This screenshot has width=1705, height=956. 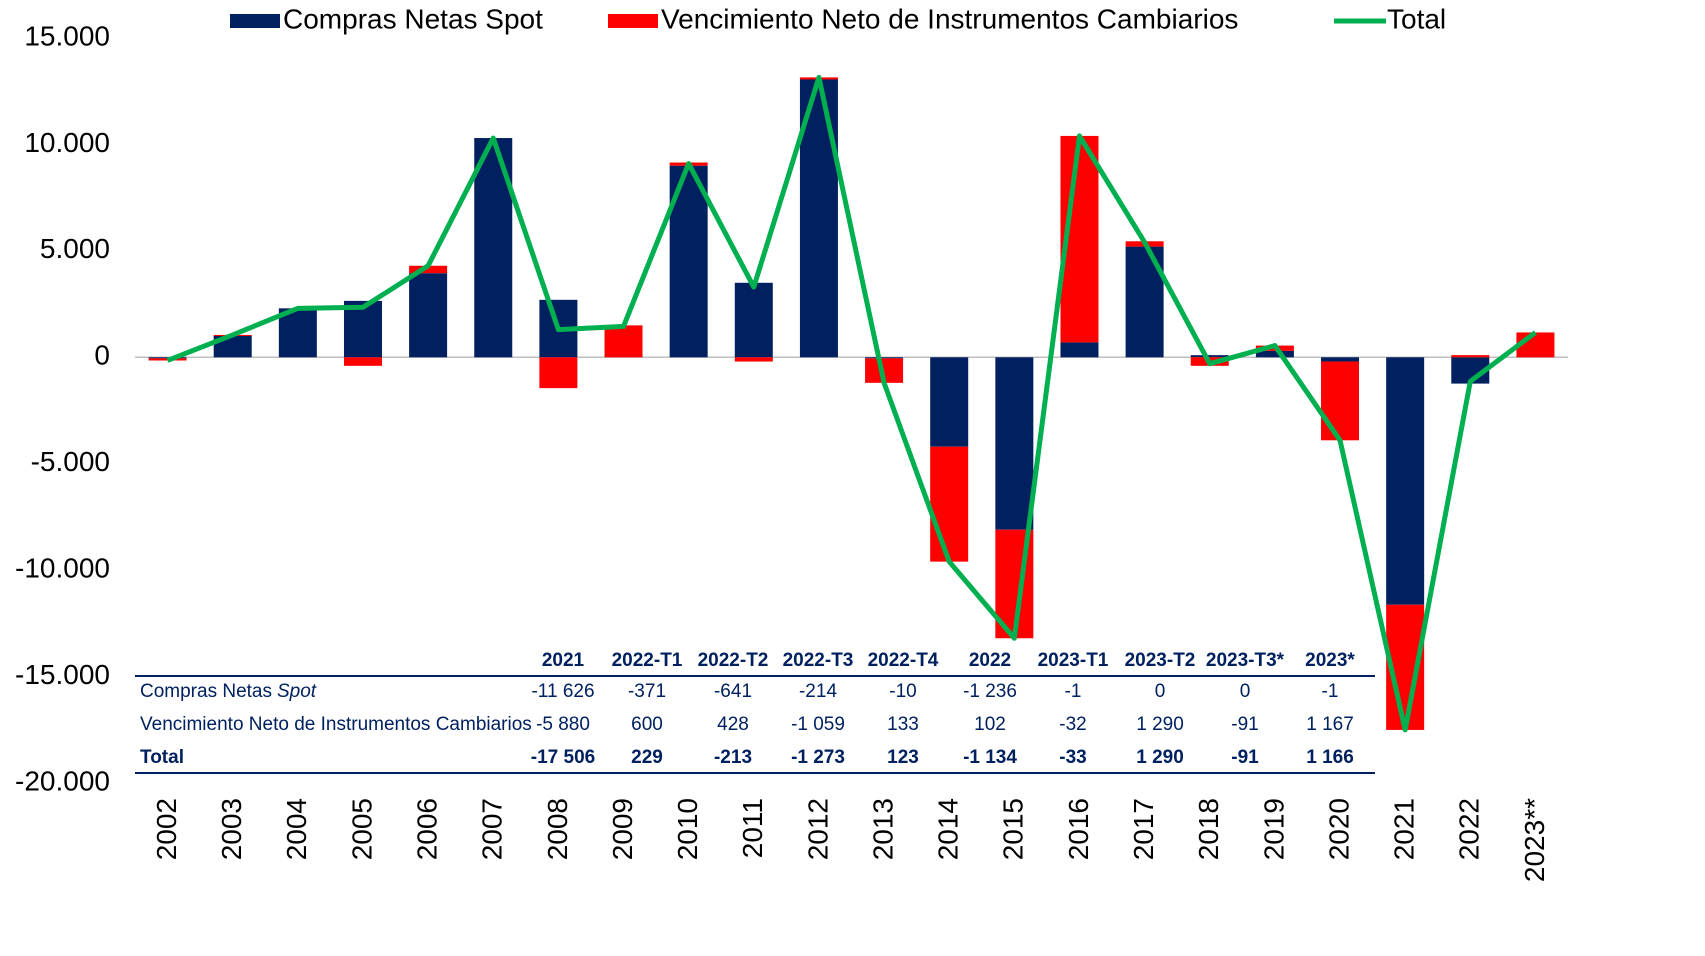 I want to click on table-cell: -213, so click(x=733, y=757).